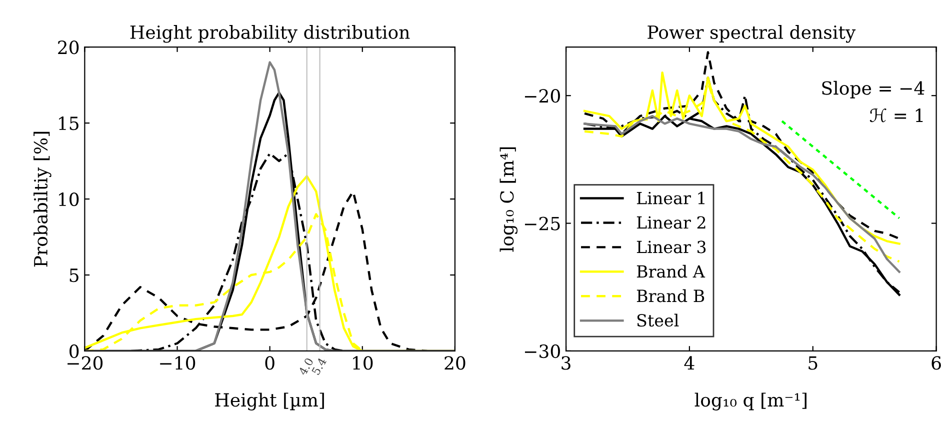 Image resolution: width=941 pixels, height=428 pixels. I want to click on ref-line-label: 5.4, so click(319, 366).